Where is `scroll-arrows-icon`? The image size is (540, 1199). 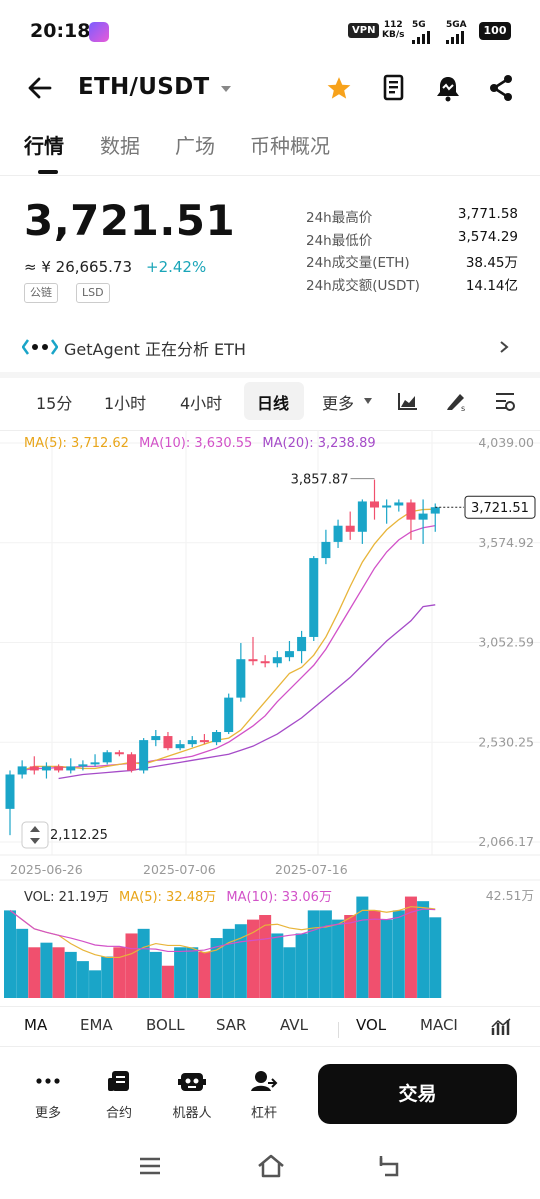 scroll-arrows-icon is located at coordinates (35, 835).